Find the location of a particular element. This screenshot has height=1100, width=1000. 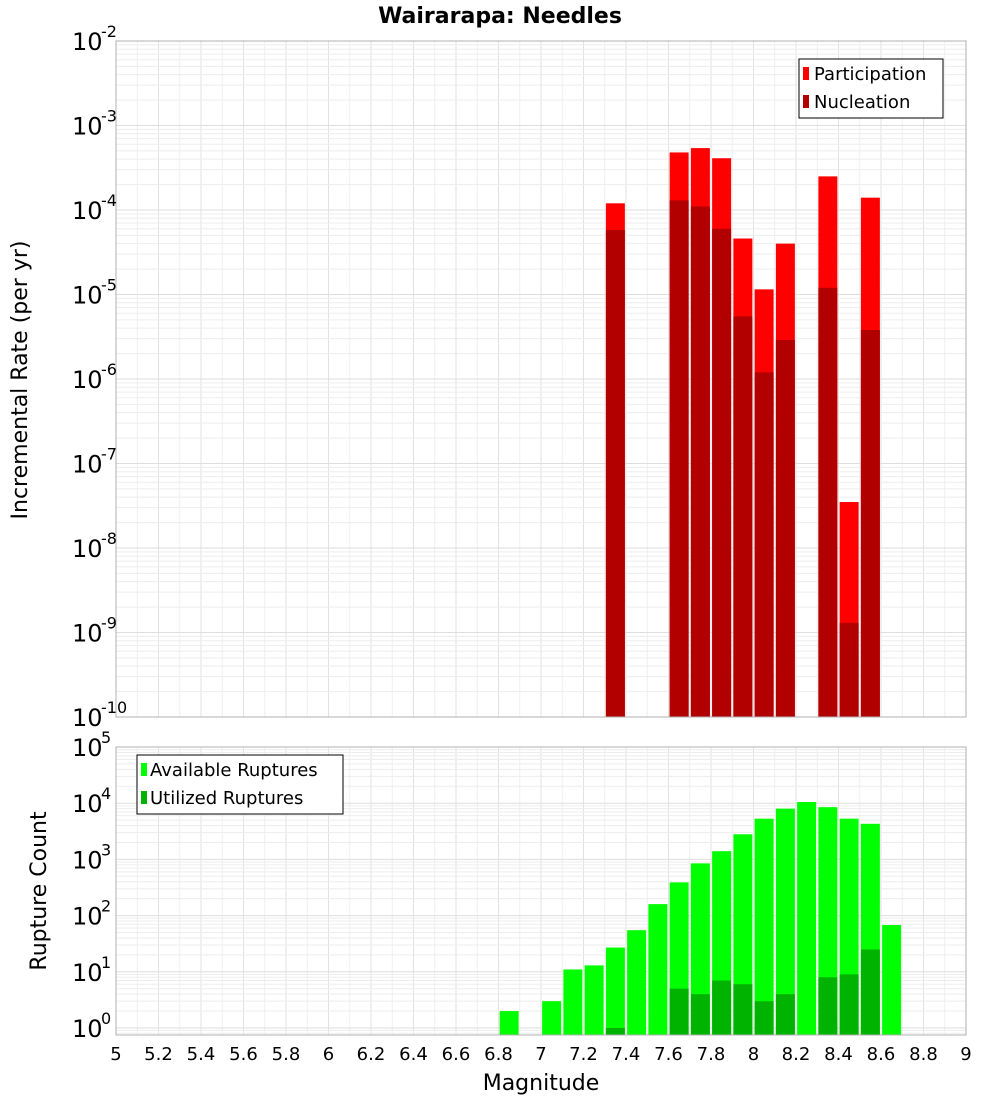

legend-label-available: Available Ruptures is located at coordinates (234, 770).